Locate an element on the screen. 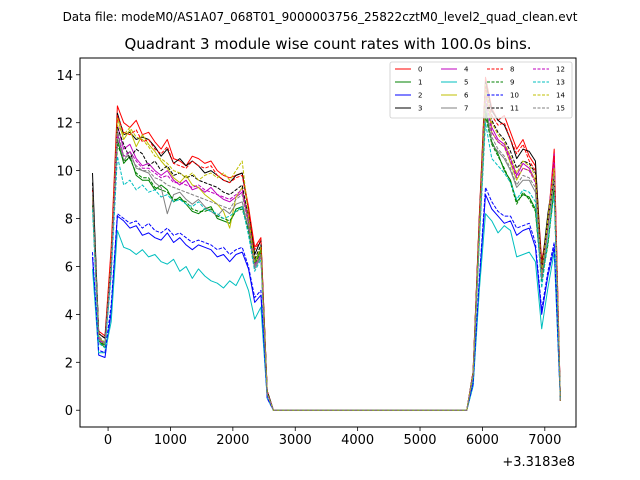  y-tick-label: 6 is located at coordinates (69, 267).